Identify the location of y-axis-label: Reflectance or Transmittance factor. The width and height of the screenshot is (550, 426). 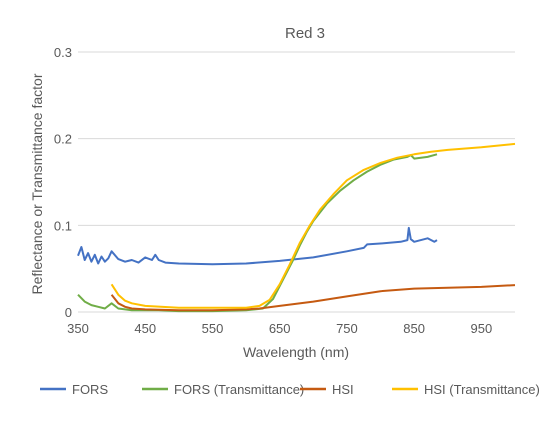
(37, 183).